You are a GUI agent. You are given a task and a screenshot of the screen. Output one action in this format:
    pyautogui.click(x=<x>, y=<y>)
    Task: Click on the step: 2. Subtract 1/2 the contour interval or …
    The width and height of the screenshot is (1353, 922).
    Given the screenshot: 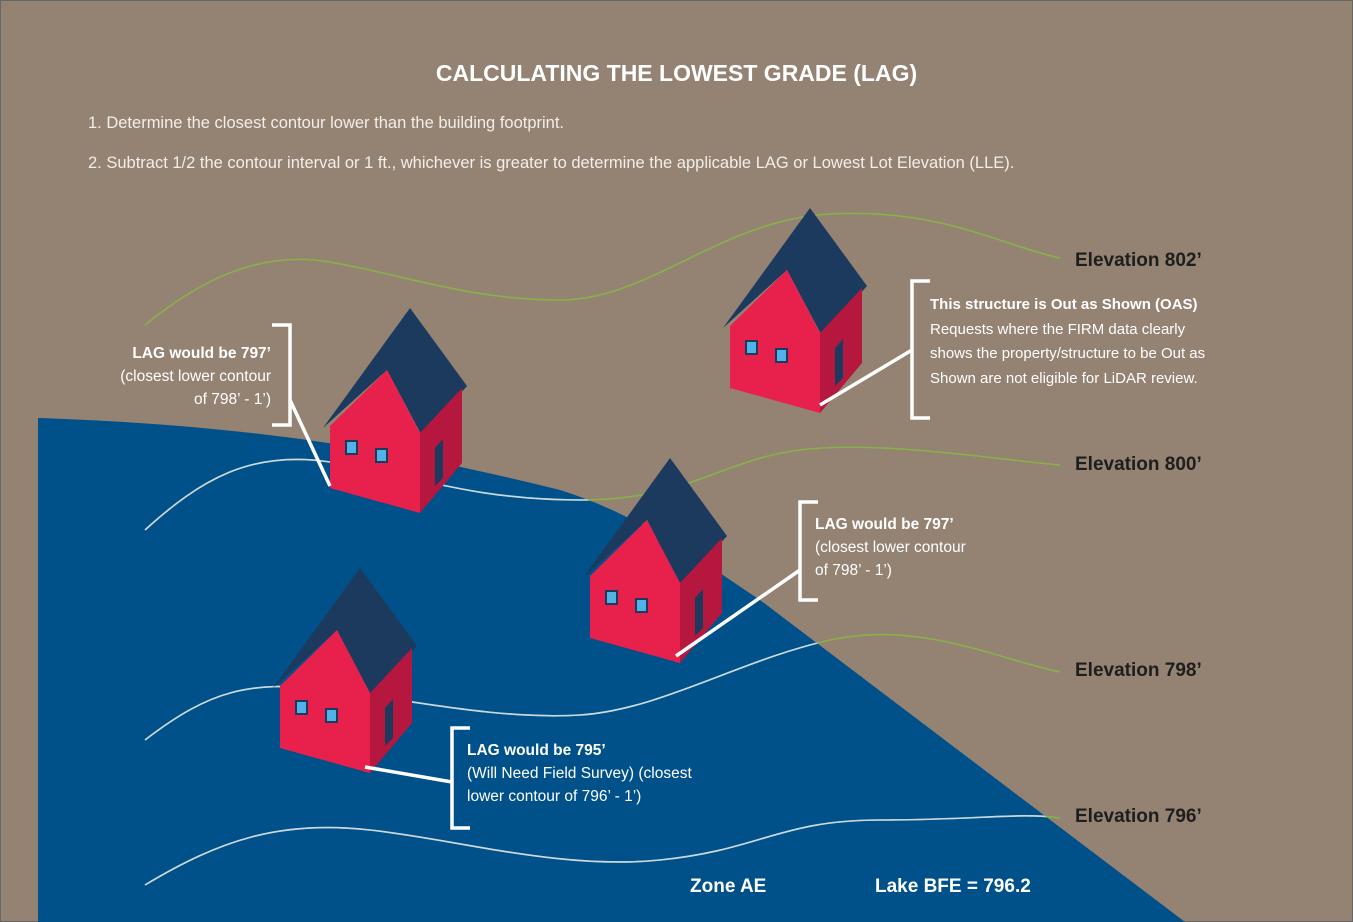 What is the action you would take?
    pyautogui.click(x=551, y=163)
    